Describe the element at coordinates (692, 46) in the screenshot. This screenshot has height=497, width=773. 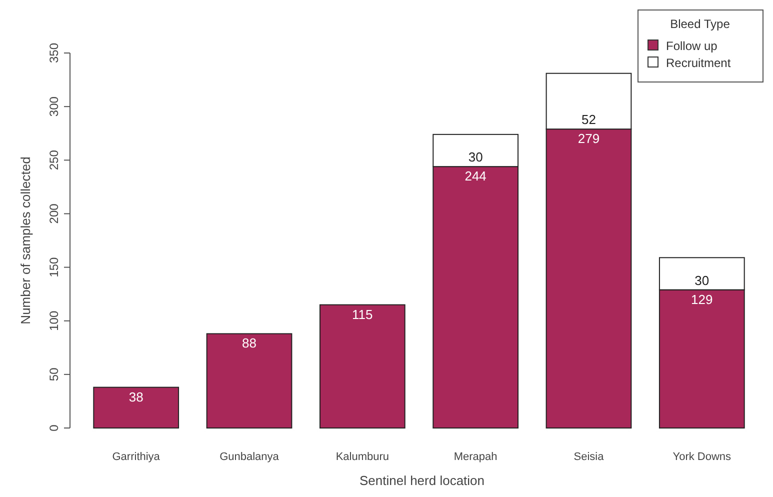
I see `legend-label: Follow up` at that location.